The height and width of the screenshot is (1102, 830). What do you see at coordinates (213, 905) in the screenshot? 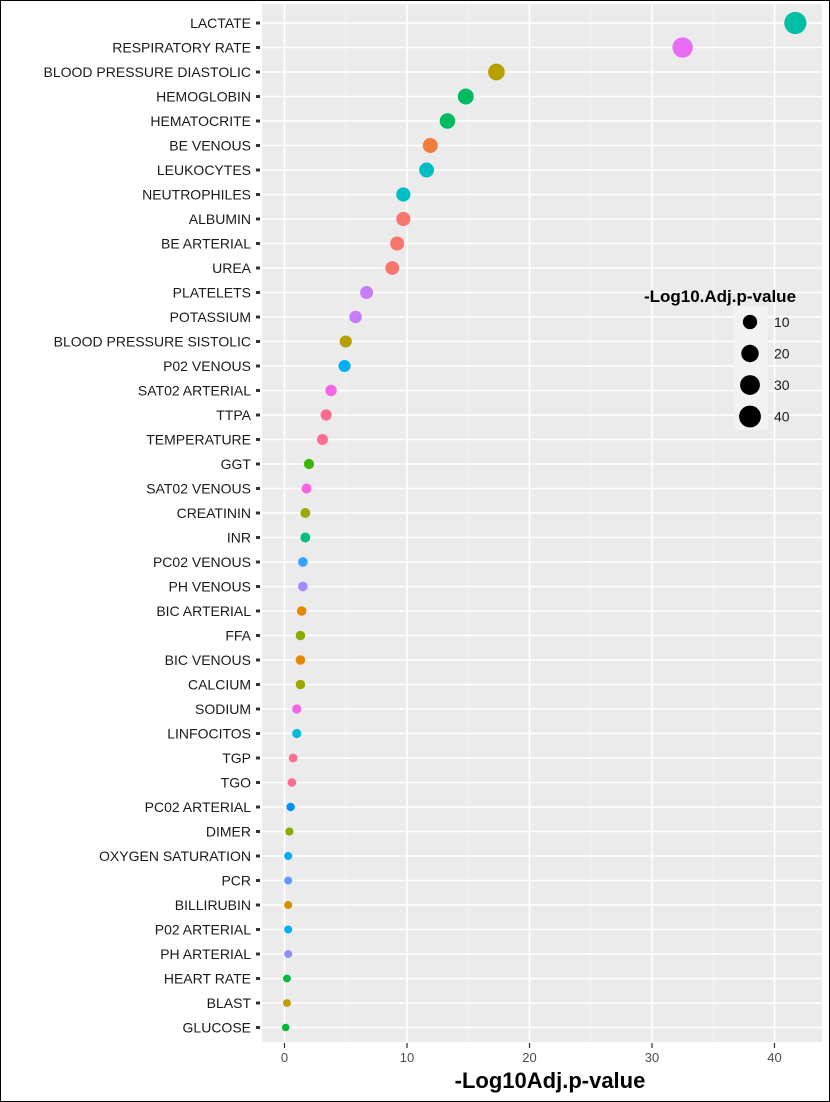
I see `y-tick-label: BILLIRUBIN` at bounding box center [213, 905].